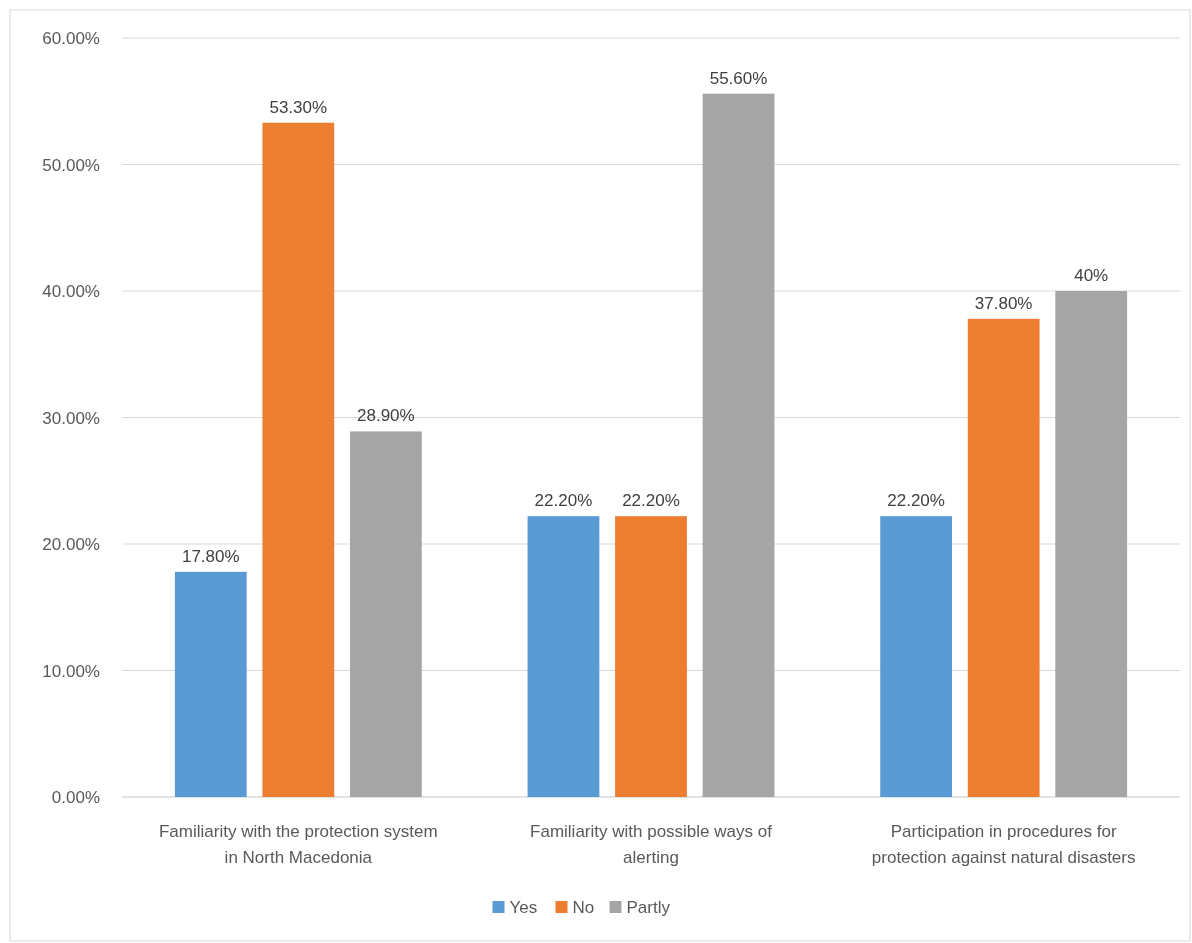 The width and height of the screenshot is (1192, 943). Describe the element at coordinates (651, 844) in the screenshot. I see `x-tick-label: Familiarity with possible ways of alerting` at that location.